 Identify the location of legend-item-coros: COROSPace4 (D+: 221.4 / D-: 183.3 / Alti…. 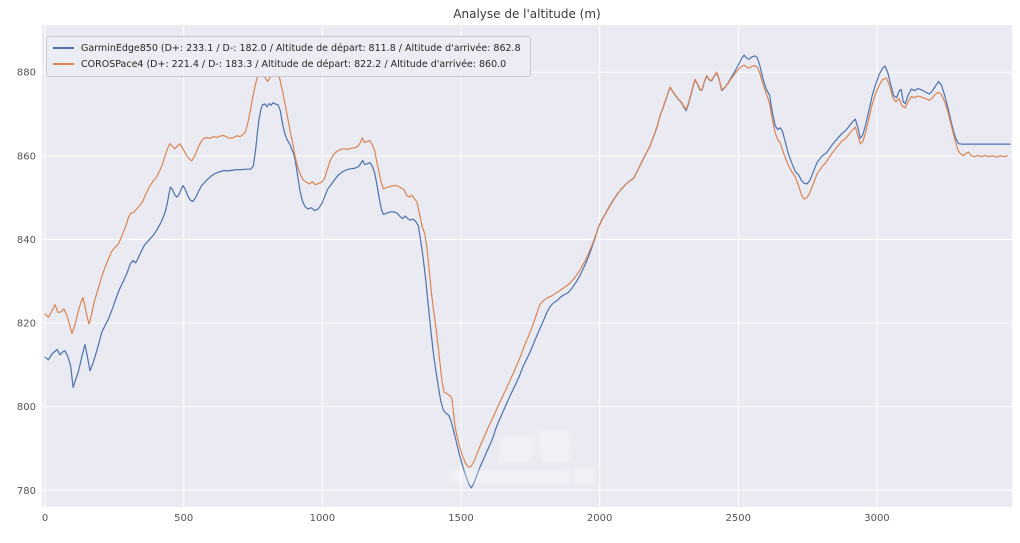
(287, 64).